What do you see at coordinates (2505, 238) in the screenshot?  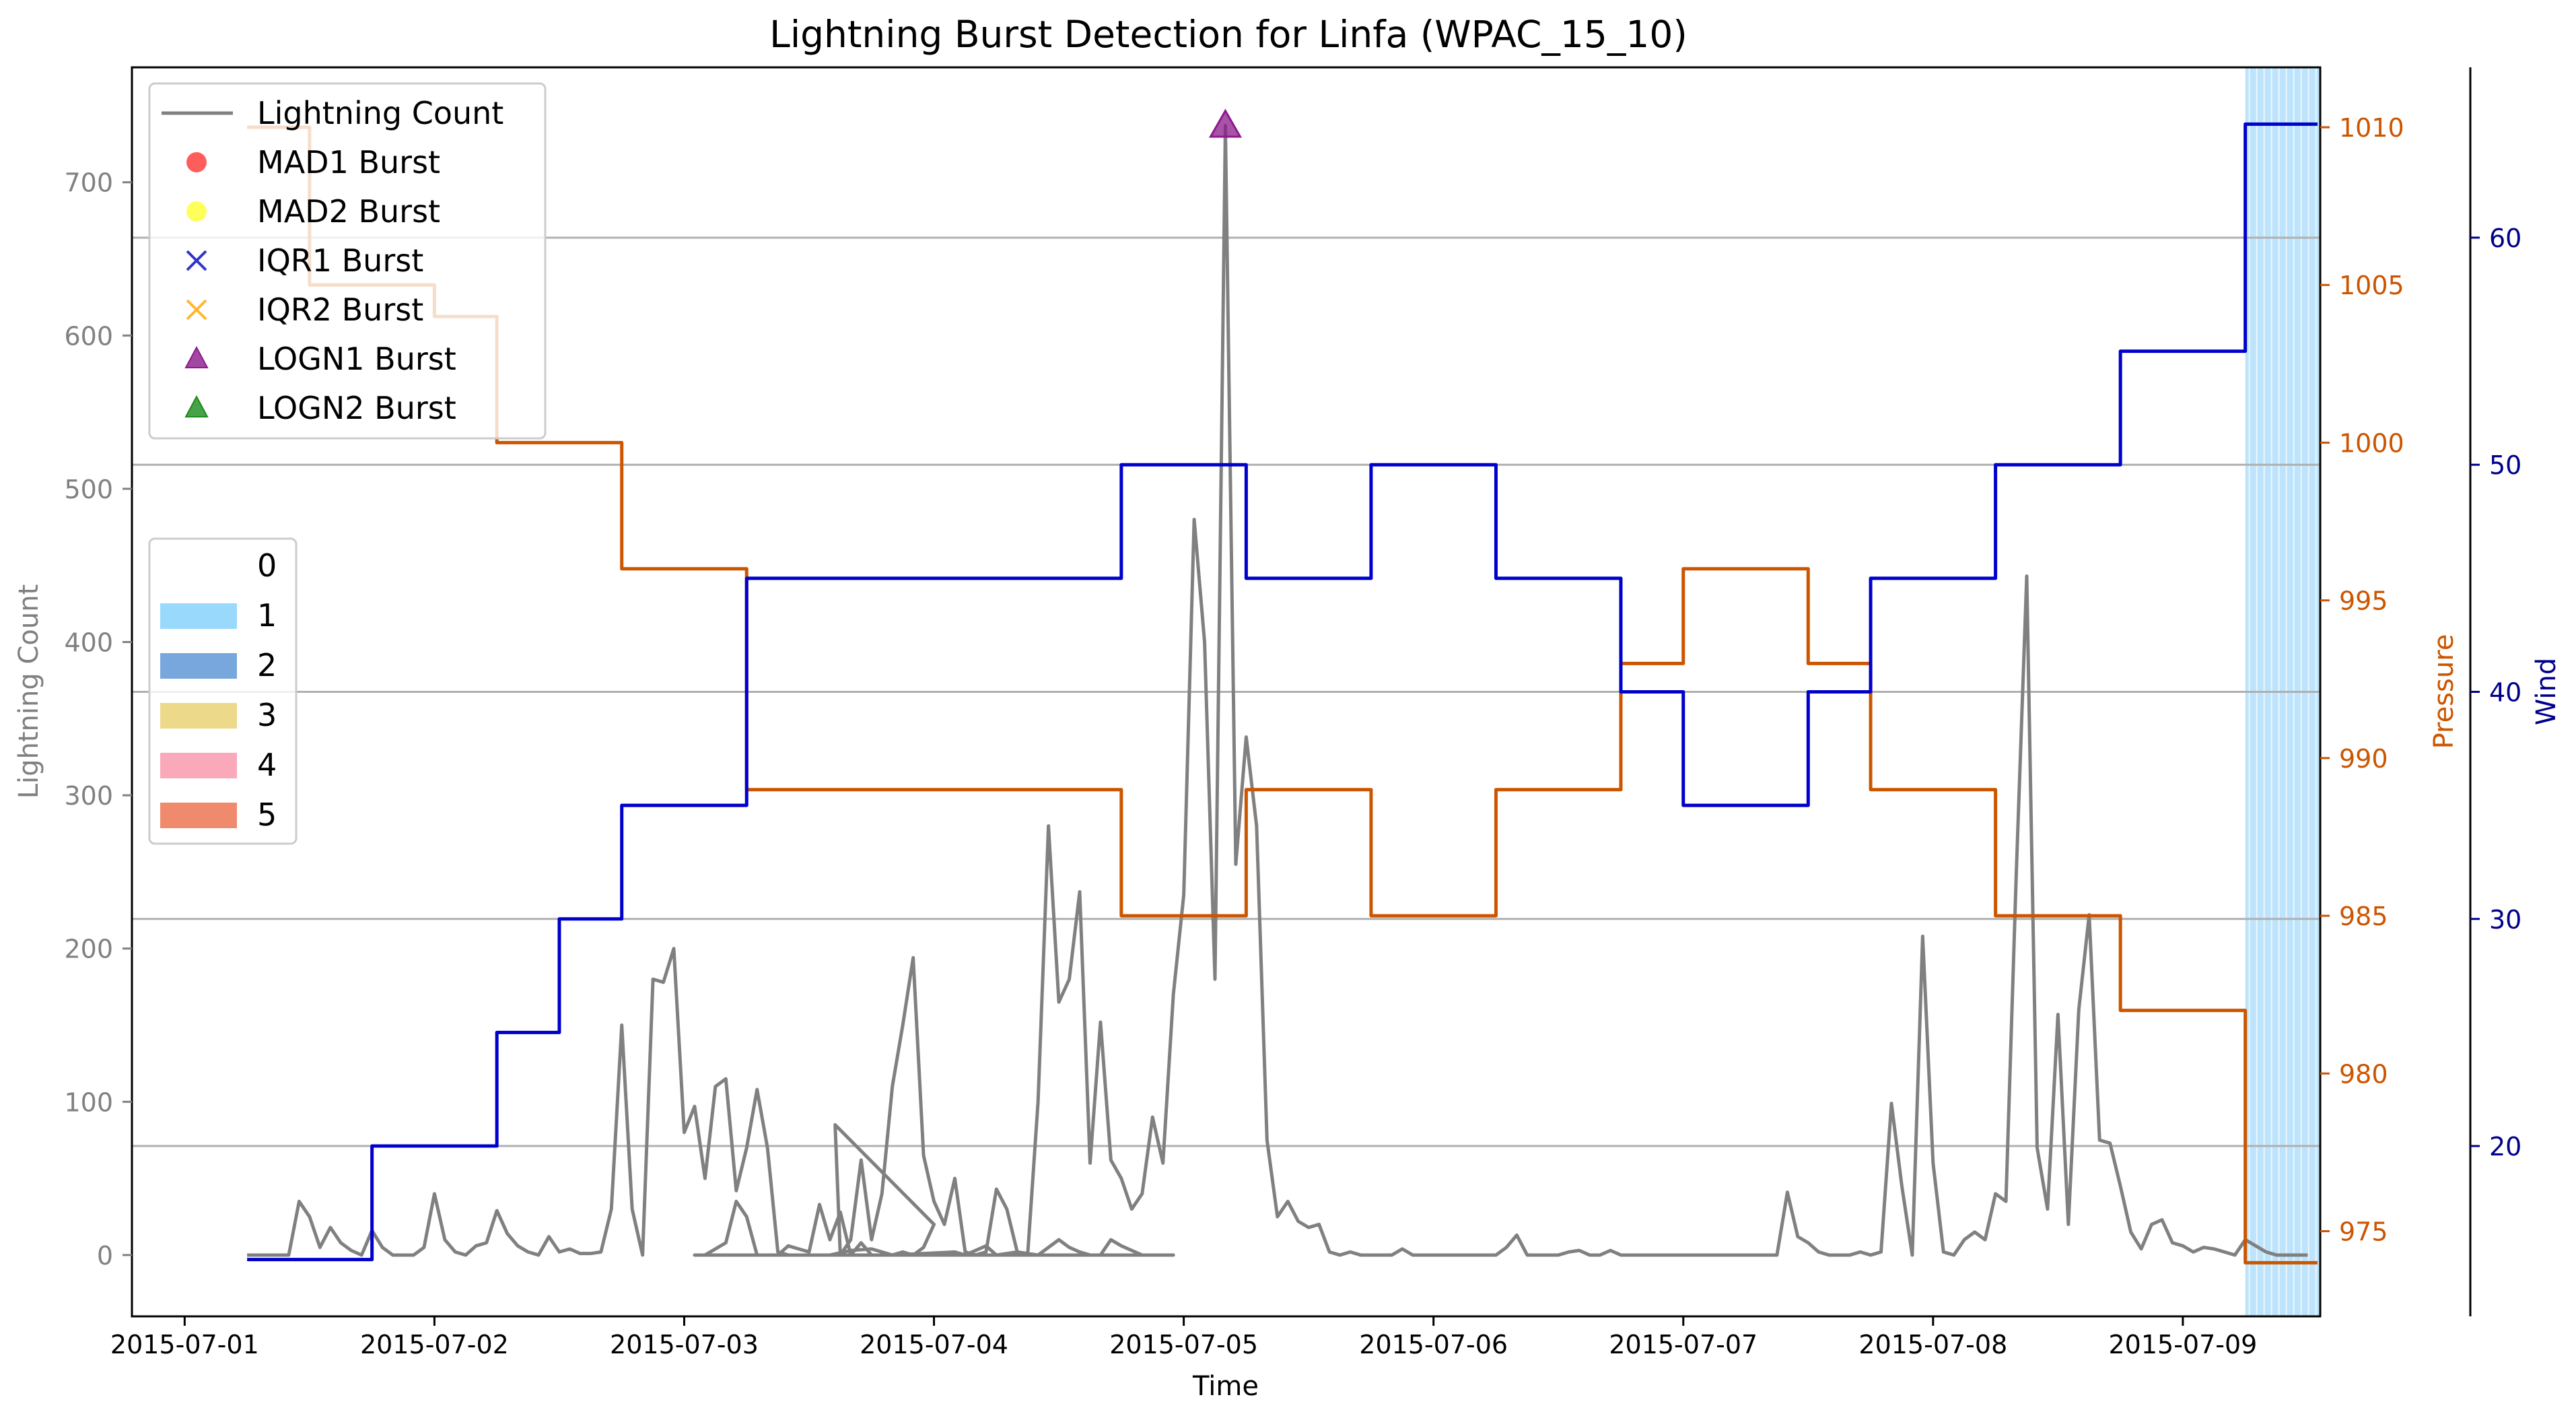 I see `wind-tick-label: 60` at bounding box center [2505, 238].